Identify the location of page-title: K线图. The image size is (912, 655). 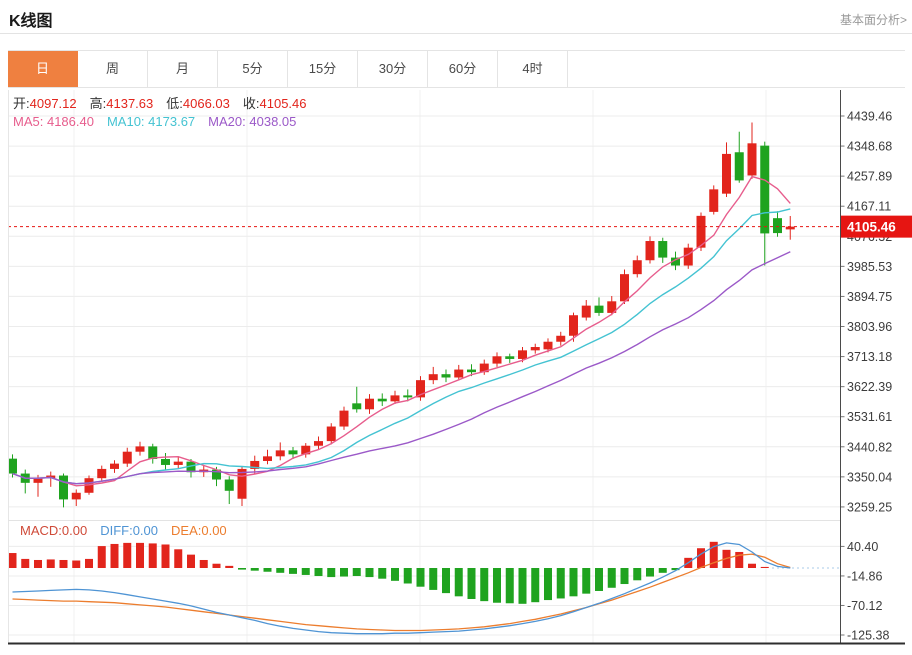
(31, 21).